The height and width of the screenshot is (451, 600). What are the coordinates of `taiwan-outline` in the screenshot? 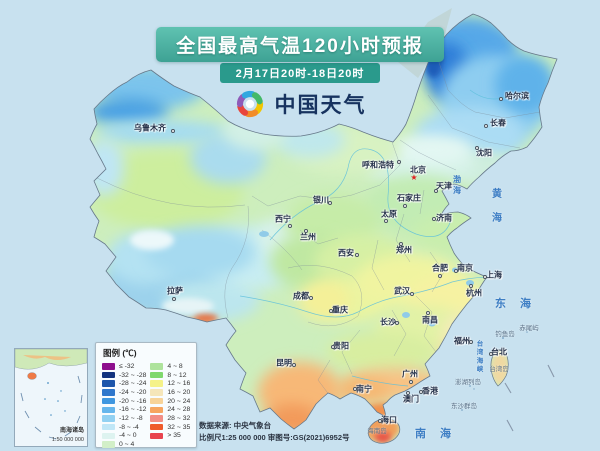 It's located at (499, 368).